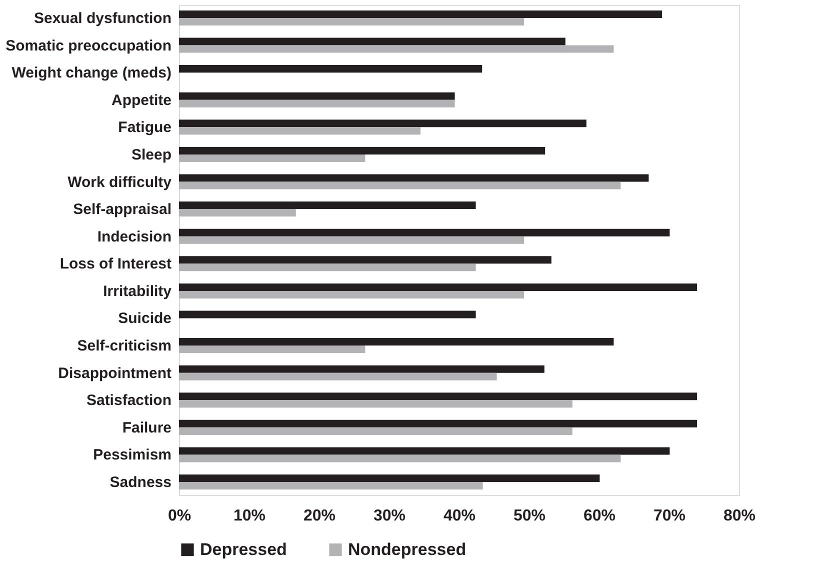  I want to click on y-tick-label: Fatigue, so click(145, 127).